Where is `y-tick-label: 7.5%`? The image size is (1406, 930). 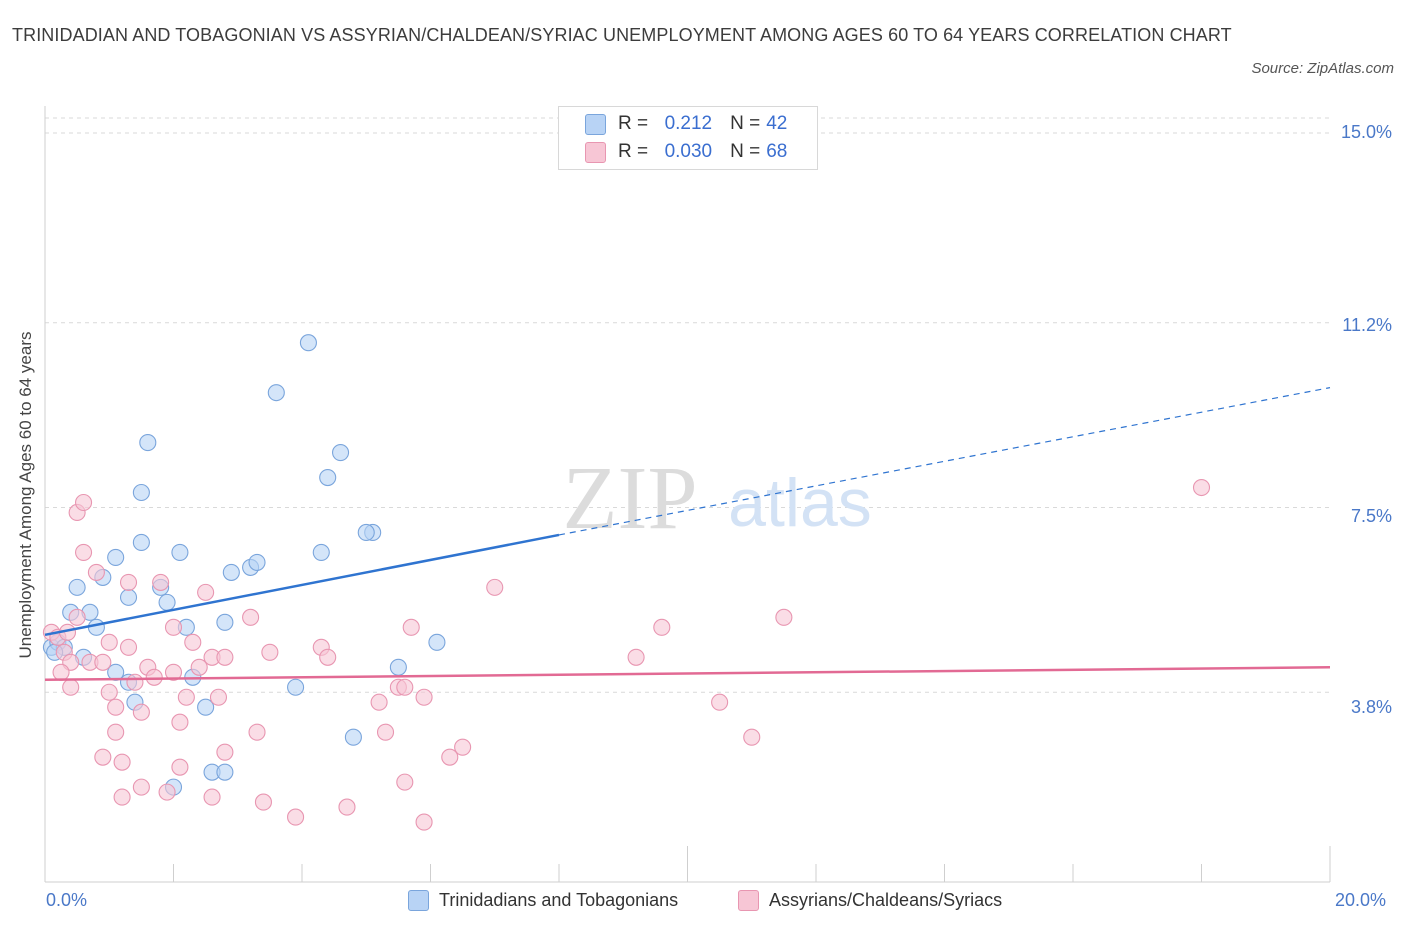
y-tick-label: 7.5% is located at coordinates (1371, 516).